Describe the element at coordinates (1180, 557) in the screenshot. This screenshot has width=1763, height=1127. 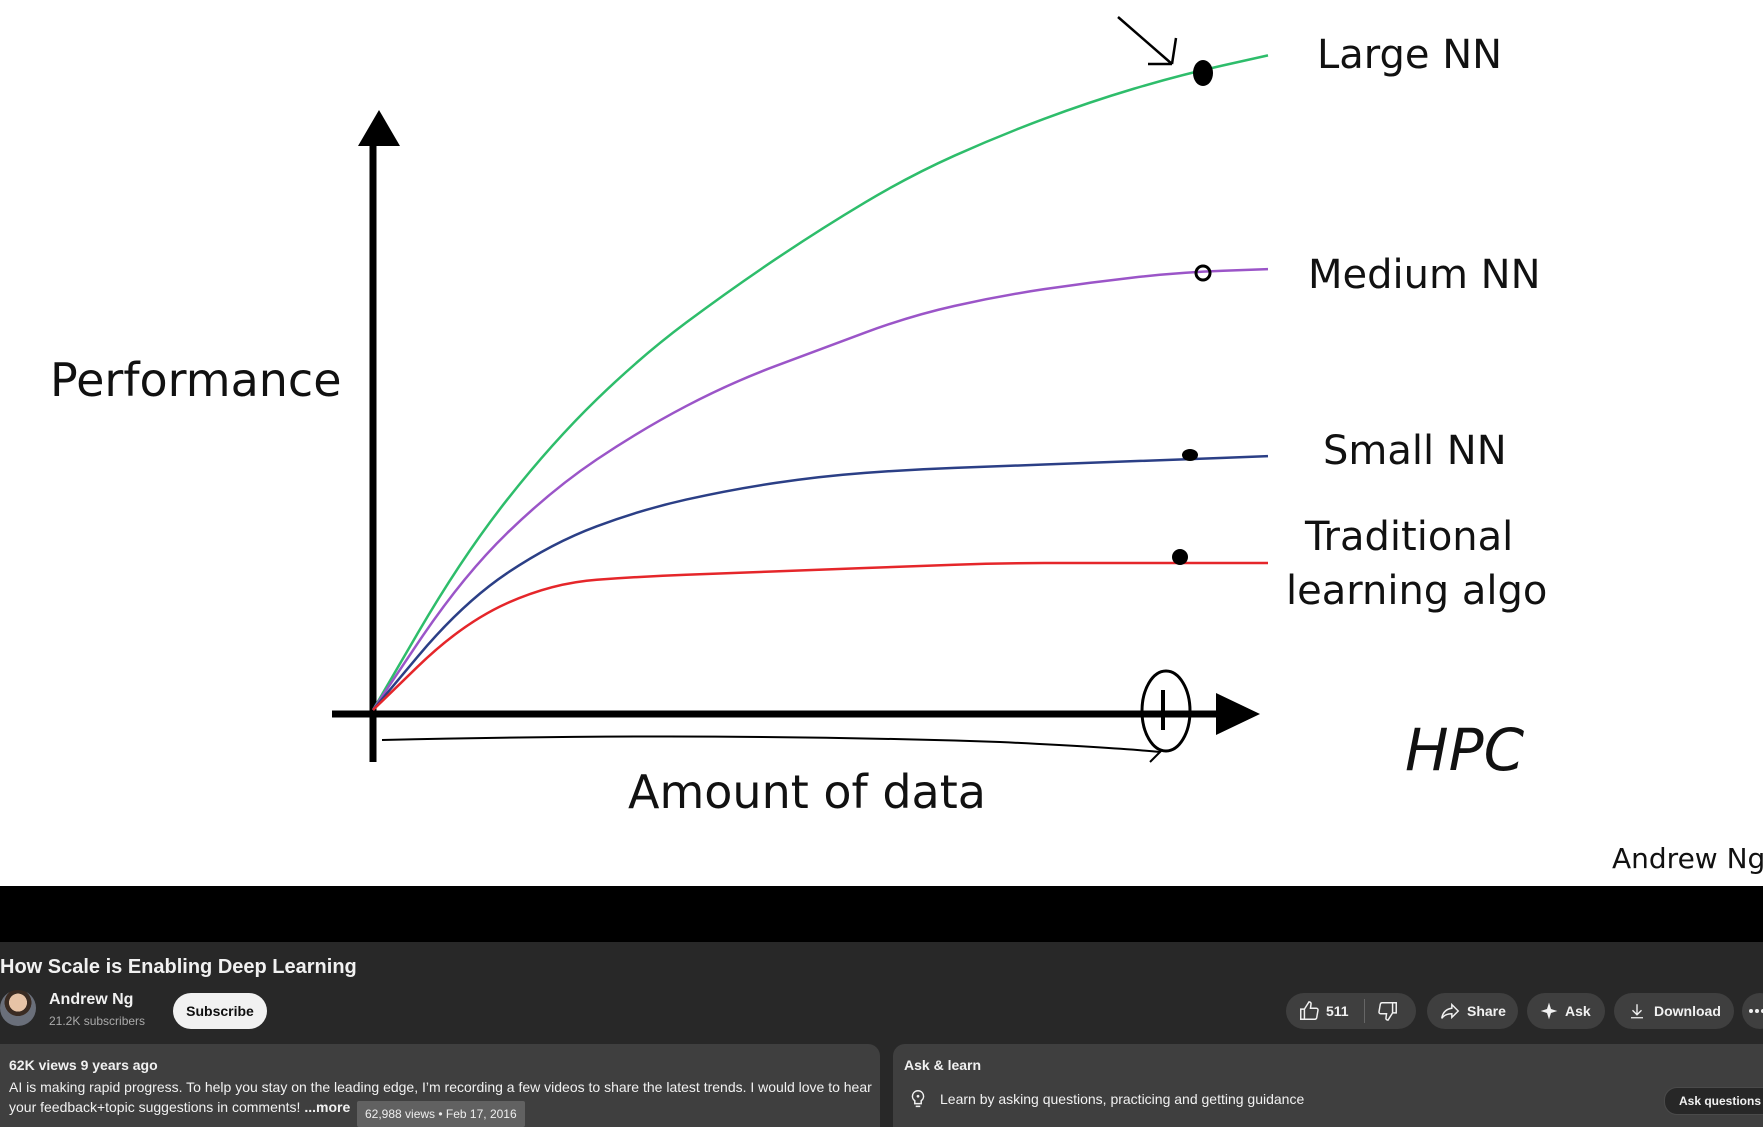
I see `traditional-marker` at that location.